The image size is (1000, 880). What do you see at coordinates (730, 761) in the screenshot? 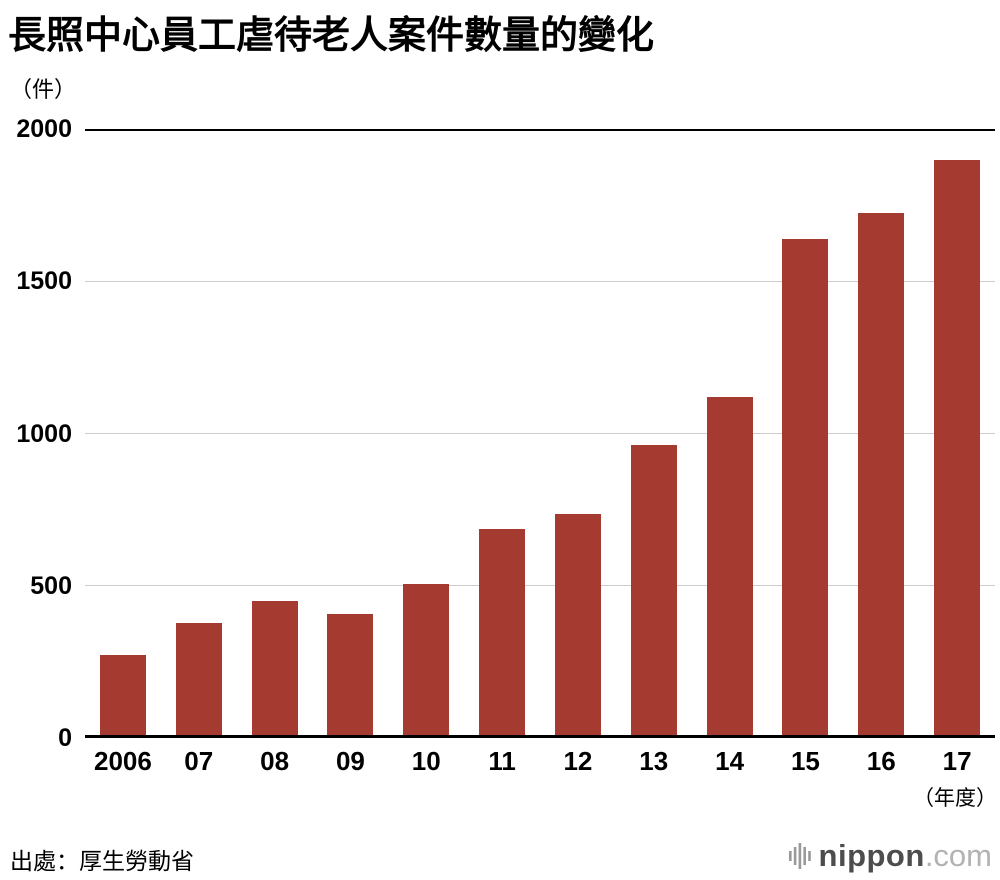
I see `x-axis-label-14: 14` at bounding box center [730, 761].